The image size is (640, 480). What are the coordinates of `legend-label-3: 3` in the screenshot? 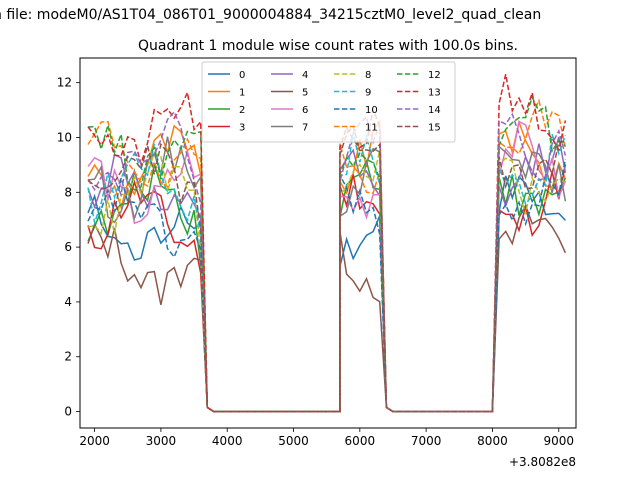 It's located at (242, 128).